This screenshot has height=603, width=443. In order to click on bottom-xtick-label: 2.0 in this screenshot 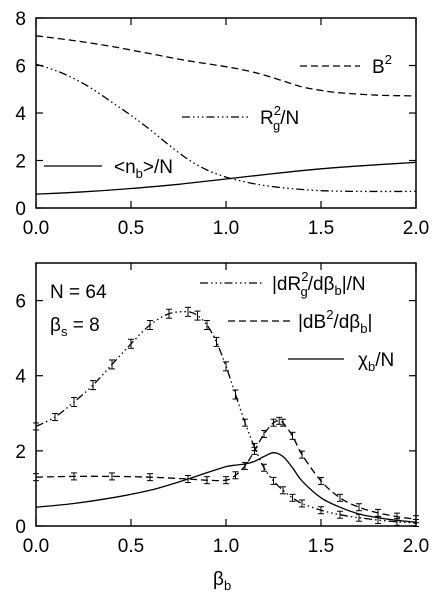, I will do `click(416, 546)`.